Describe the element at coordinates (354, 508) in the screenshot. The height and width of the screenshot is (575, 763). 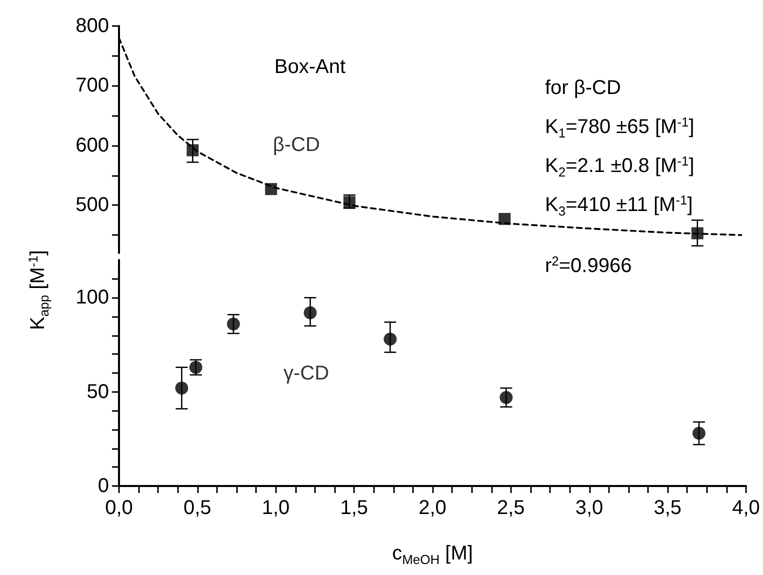
I see `x-tick-label: 1,5` at that location.